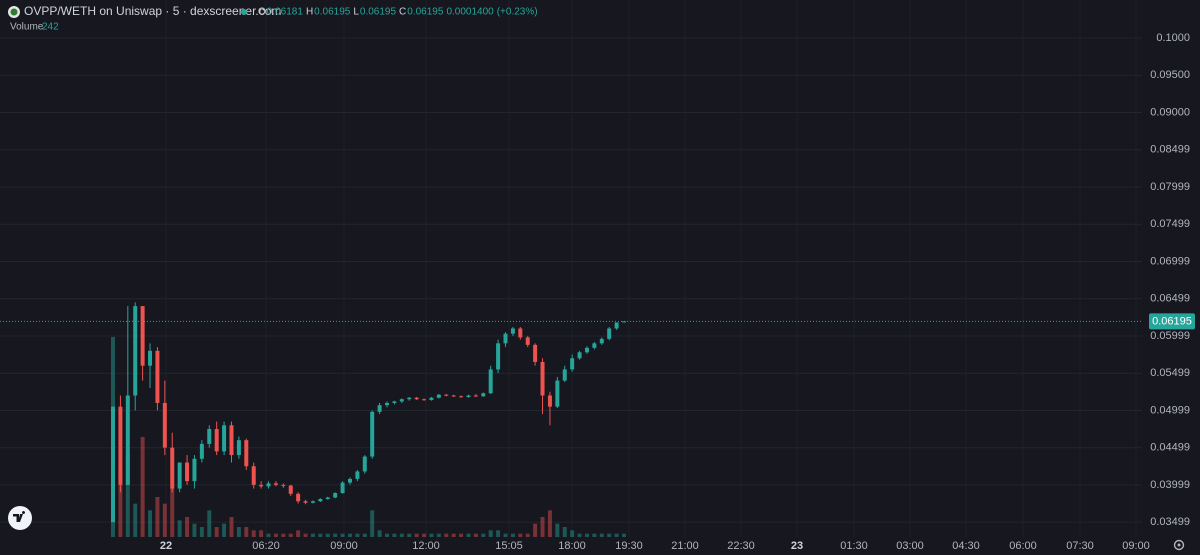 This screenshot has width=1200, height=555. What do you see at coordinates (356, 12) in the screenshot?
I see `ohlc-key: L` at bounding box center [356, 12].